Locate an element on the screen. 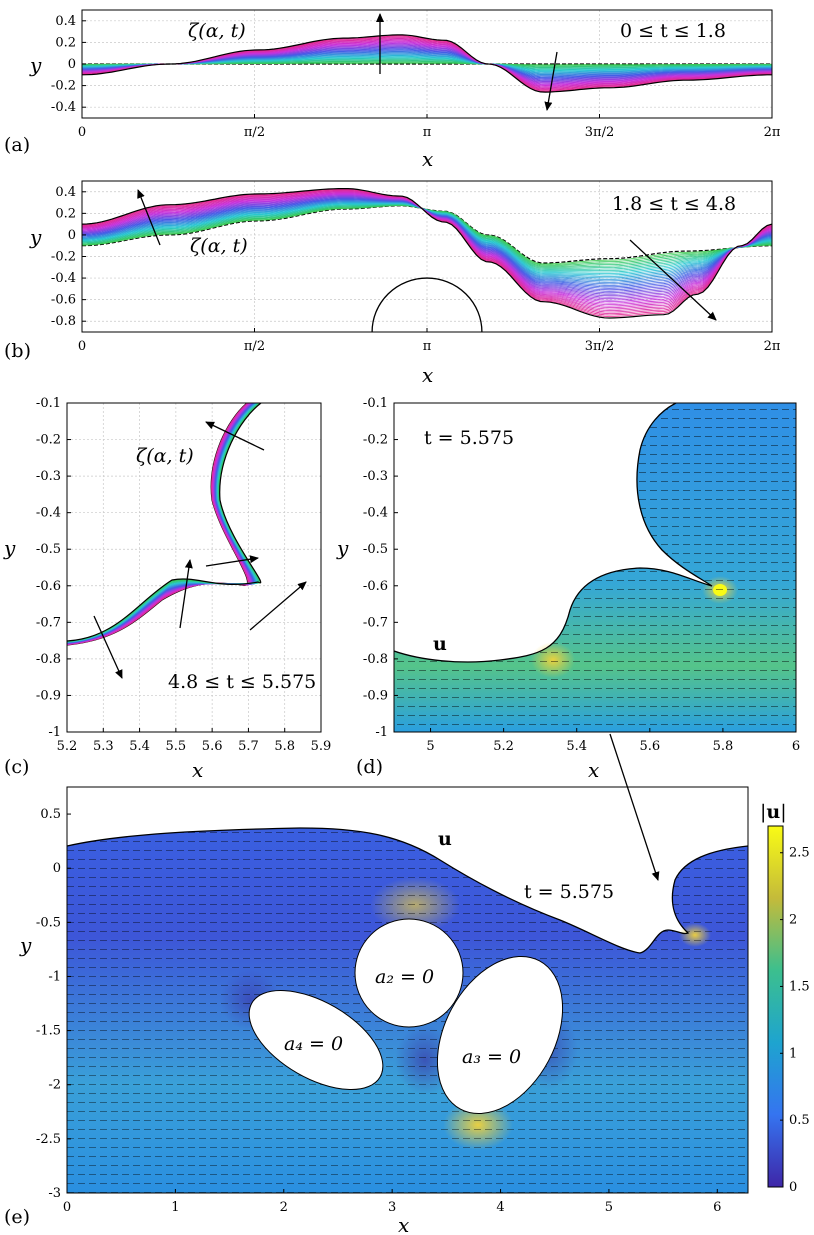 The height and width of the screenshot is (1235, 814). panel-c-curves is located at coordinates (164, 524).